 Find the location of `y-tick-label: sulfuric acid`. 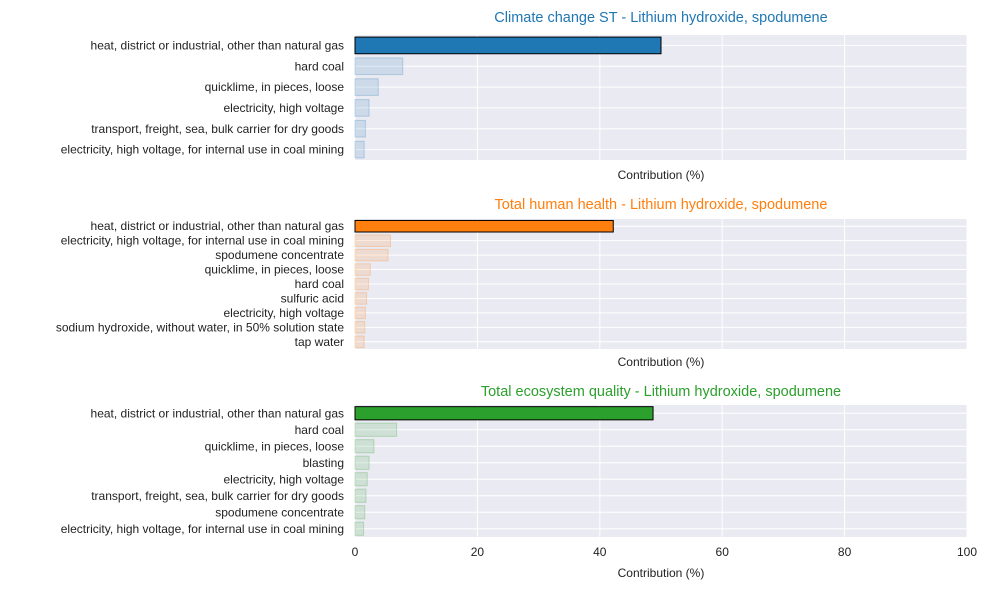

y-tick-label: sulfuric acid is located at coordinates (312, 298).